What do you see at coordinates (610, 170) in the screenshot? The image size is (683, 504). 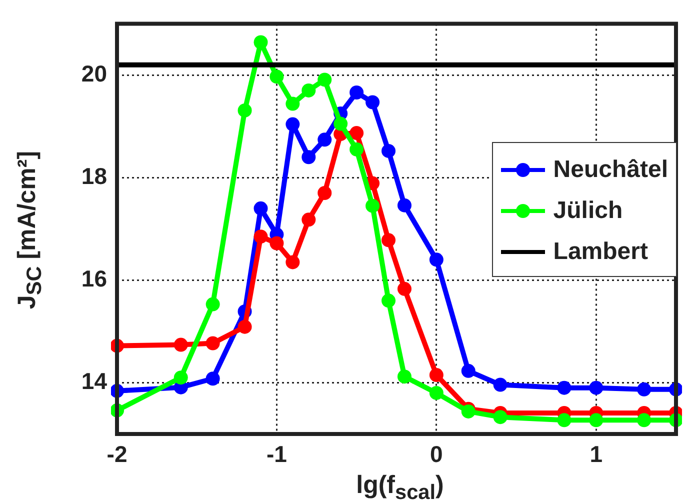 I see `legend-label: Neuchâtel` at bounding box center [610, 170].